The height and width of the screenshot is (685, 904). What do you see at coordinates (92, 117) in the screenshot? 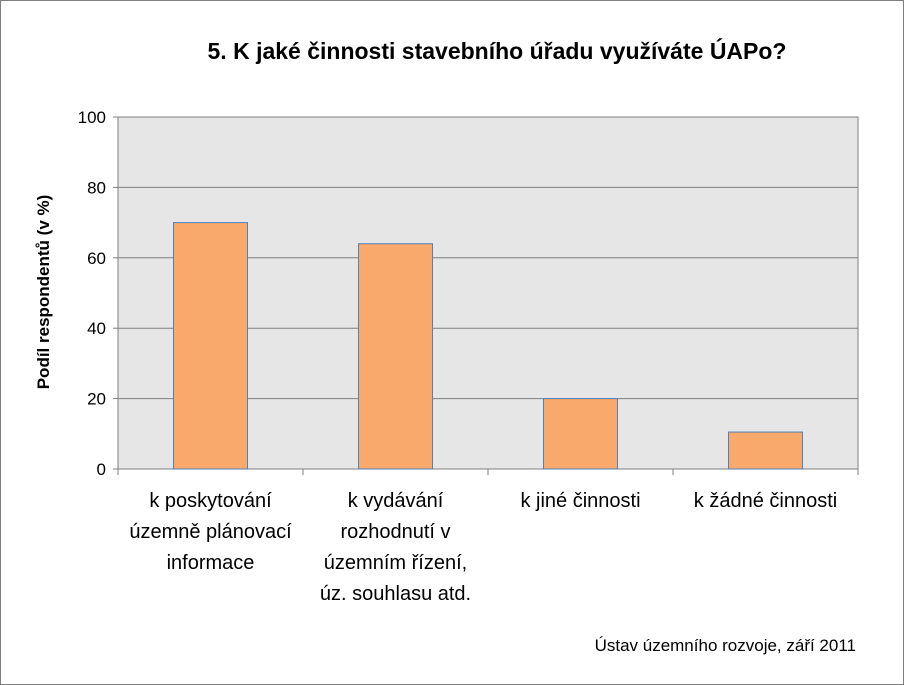
I see `y-tick-label: 100` at bounding box center [92, 117].